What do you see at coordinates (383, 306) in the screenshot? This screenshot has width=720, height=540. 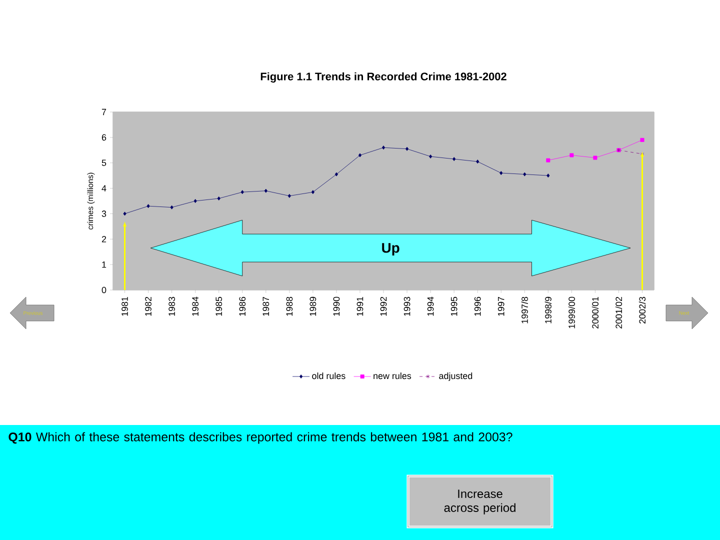 I see `x-tick-label: 1992` at bounding box center [383, 306].